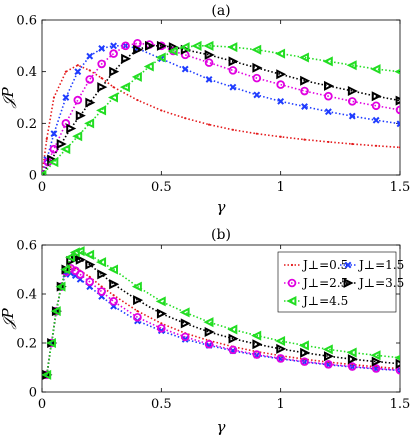  What do you see at coordinates (221, 427) in the screenshot?
I see `x-axis-label: γ` at bounding box center [221, 427].